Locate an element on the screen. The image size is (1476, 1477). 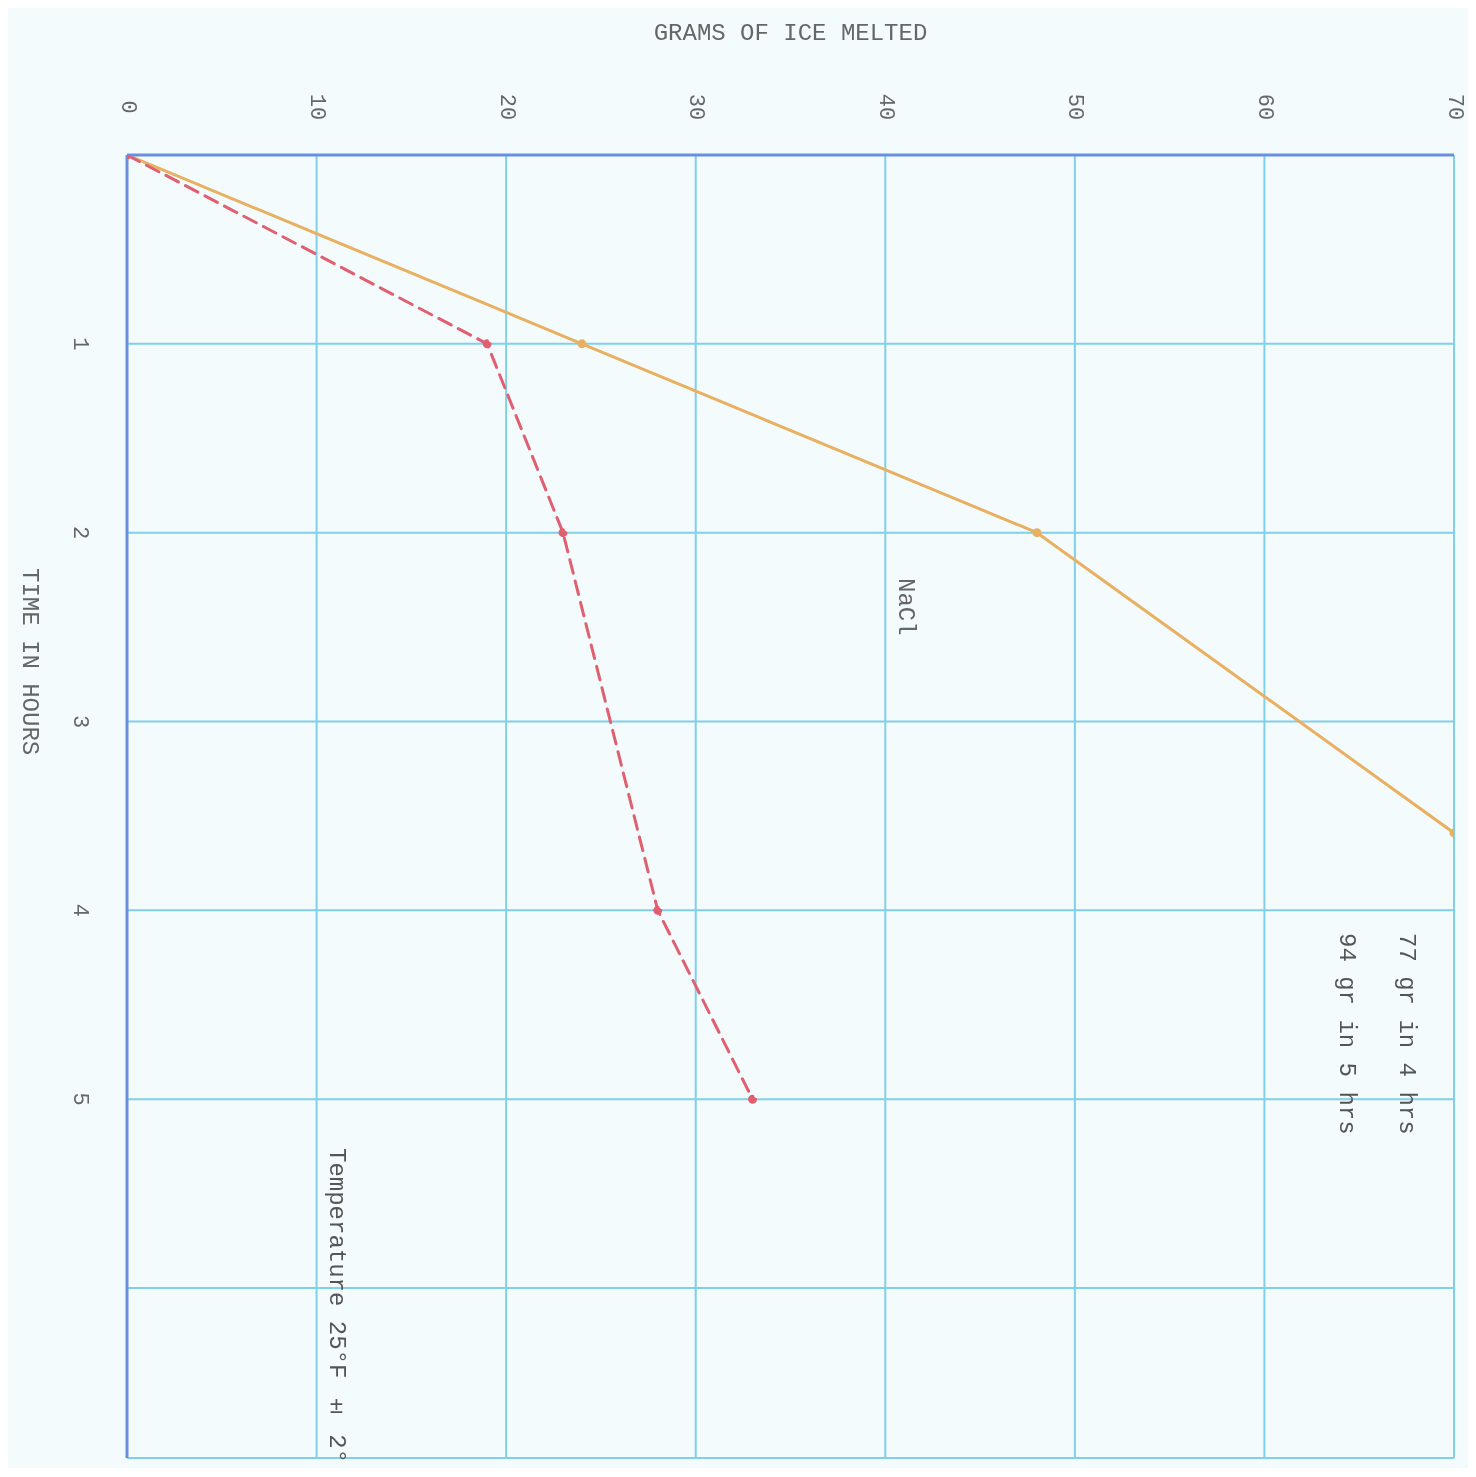
x-tick-label: 30 is located at coordinates (696, 107).